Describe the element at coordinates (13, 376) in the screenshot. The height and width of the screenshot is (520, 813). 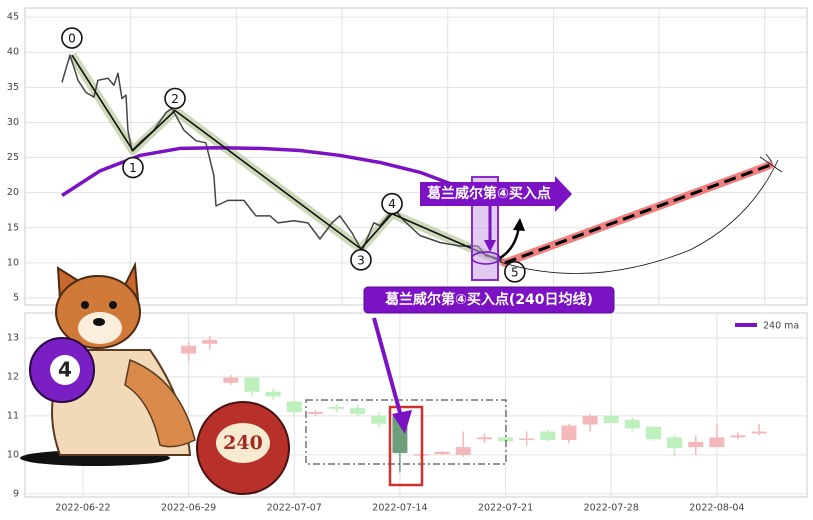
I see `y-tick-label: 12` at that location.